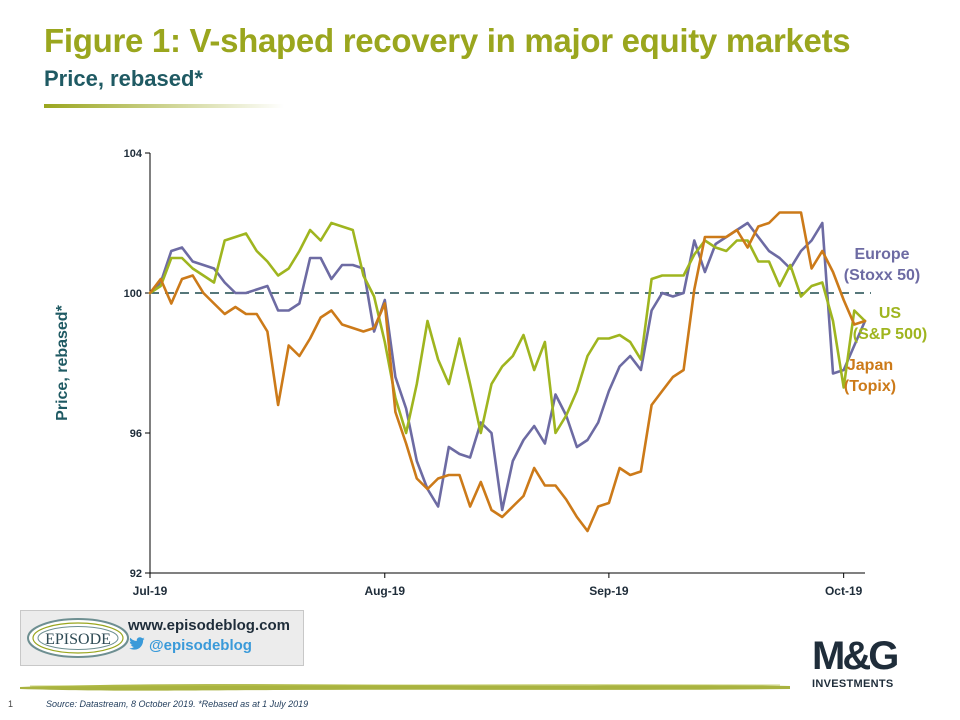  Describe the element at coordinates (62, 362) in the screenshot. I see `y-axis-label: Price, rebased*` at that location.